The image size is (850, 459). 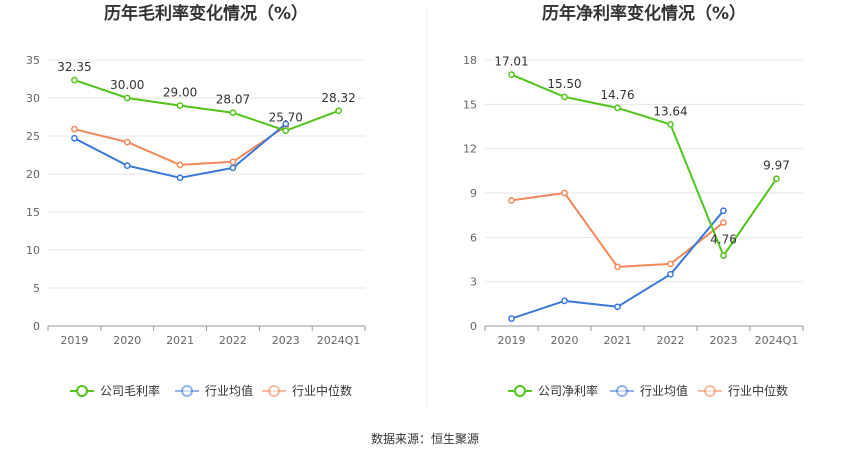 What do you see at coordinates (74, 67) in the screenshot?
I see `data-label-0-0: 32.35` at bounding box center [74, 67].